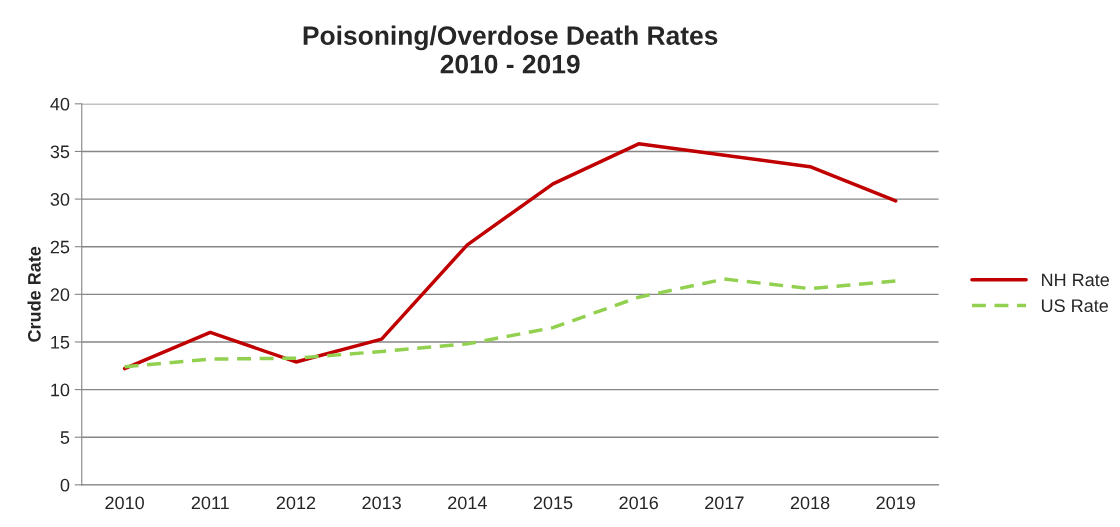 This screenshot has height=527, width=1120. I want to click on y-tick-label: 5, so click(65, 437).